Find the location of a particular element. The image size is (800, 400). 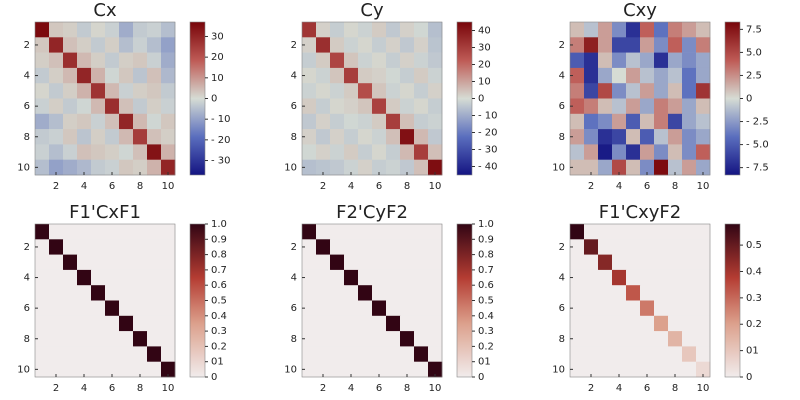

x-tick-label: 10 is located at coordinates (435, 388).